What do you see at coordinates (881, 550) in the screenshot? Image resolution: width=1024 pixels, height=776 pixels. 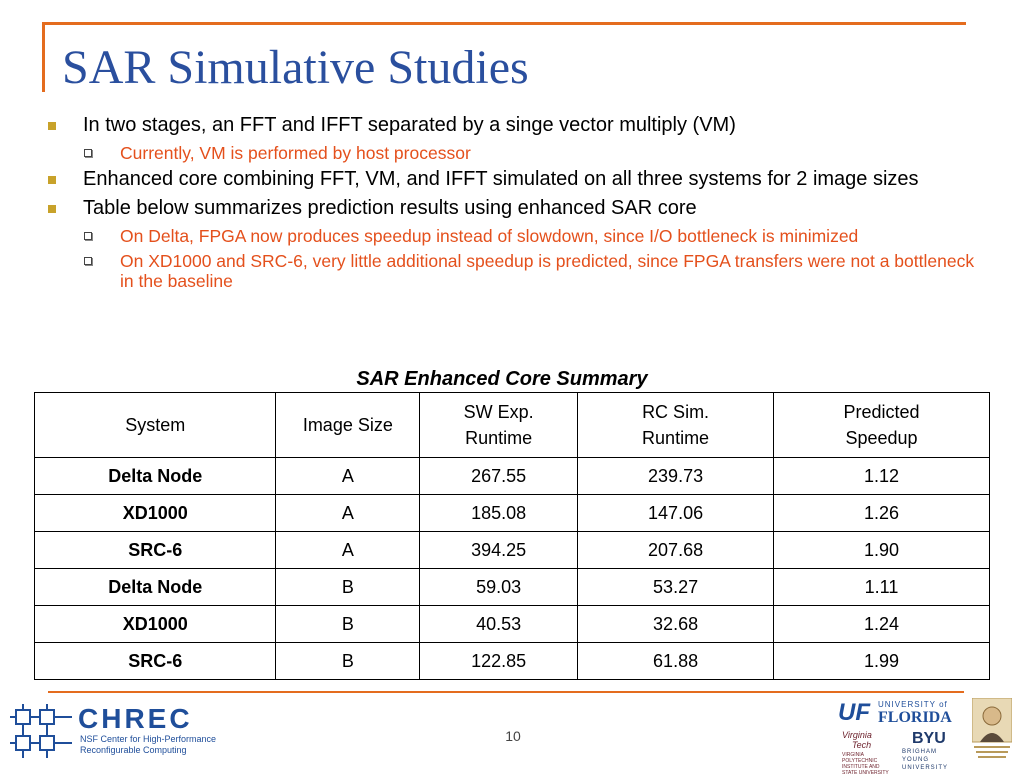 I see `cell-speedup: 1.90` at bounding box center [881, 550].